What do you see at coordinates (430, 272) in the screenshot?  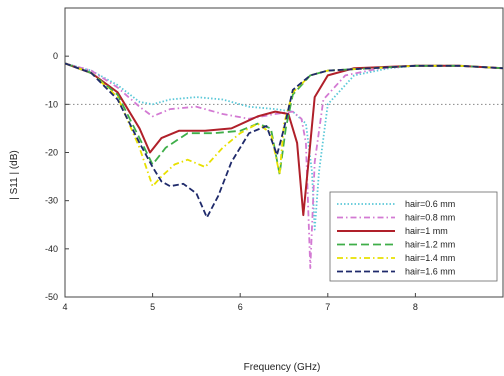 I see `legend-label: hair=1.6 mm` at bounding box center [430, 272].